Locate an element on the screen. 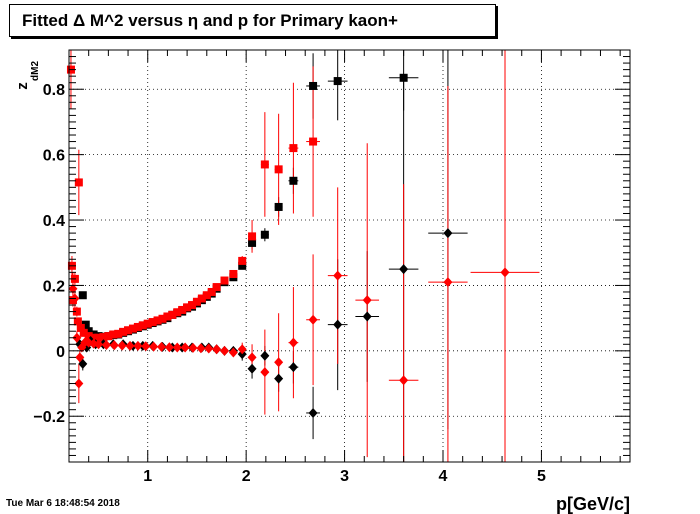  timestamp: Tue Mar 6 18:48:54 2018 is located at coordinates (63, 503).